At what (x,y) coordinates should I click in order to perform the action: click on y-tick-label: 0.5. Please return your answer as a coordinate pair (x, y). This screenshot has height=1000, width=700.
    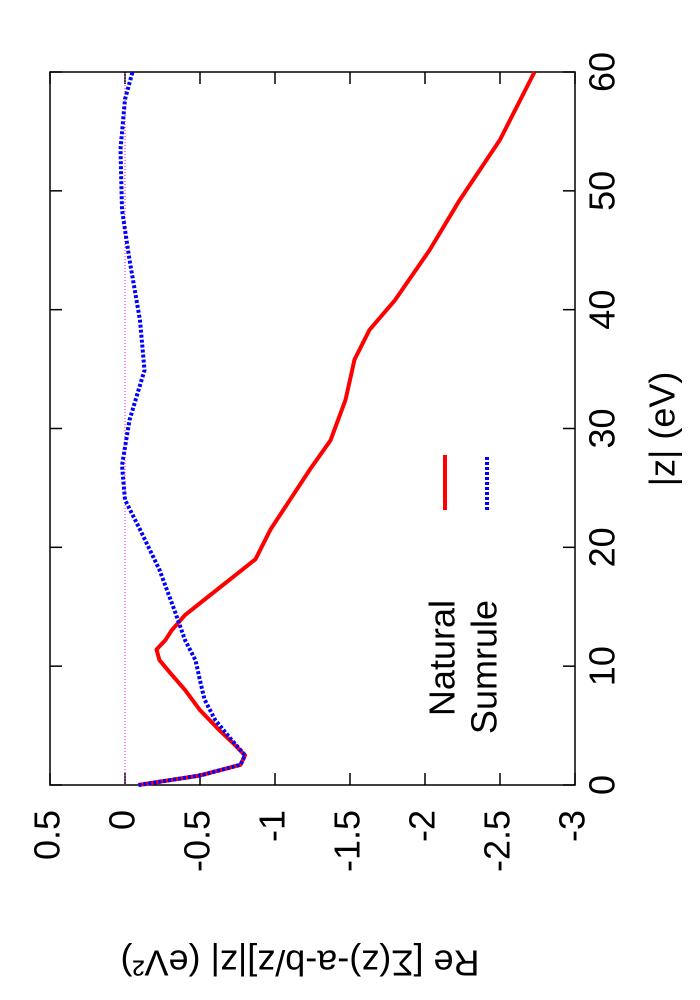
    Looking at the image, I should click on (47, 835).